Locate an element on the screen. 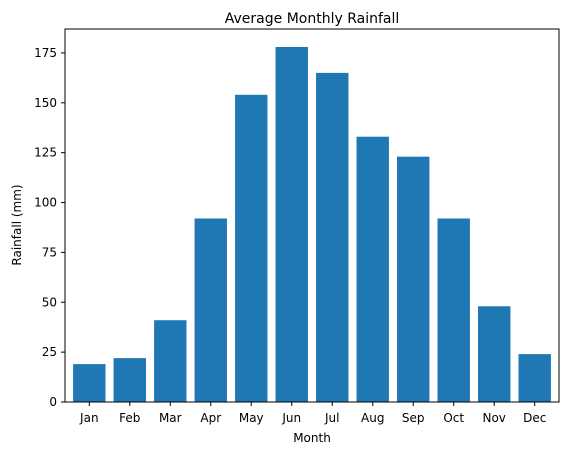 This screenshot has height=459, width=571. x-tick-label: Dec is located at coordinates (534, 418).